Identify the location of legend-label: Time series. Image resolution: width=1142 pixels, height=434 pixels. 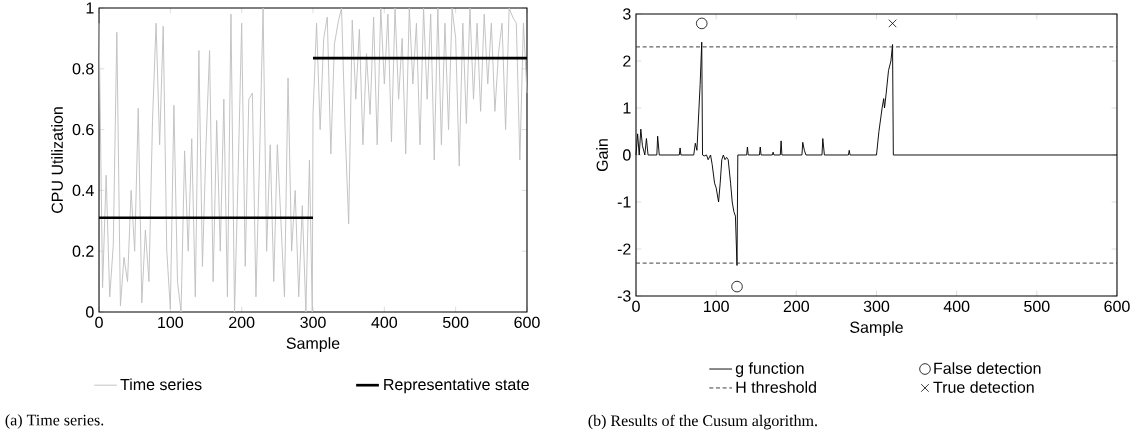
(161, 384).